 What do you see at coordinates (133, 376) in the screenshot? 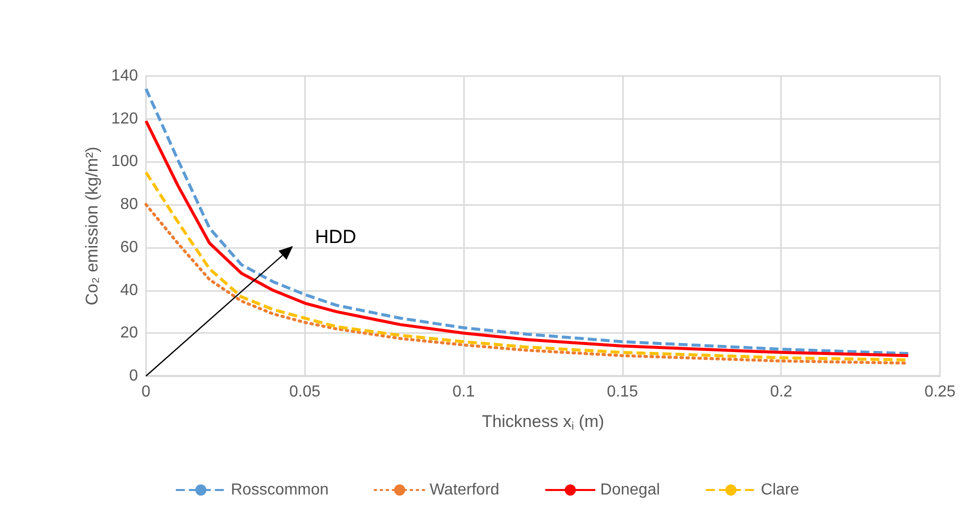
I see `y-tick-label: 0` at bounding box center [133, 376].